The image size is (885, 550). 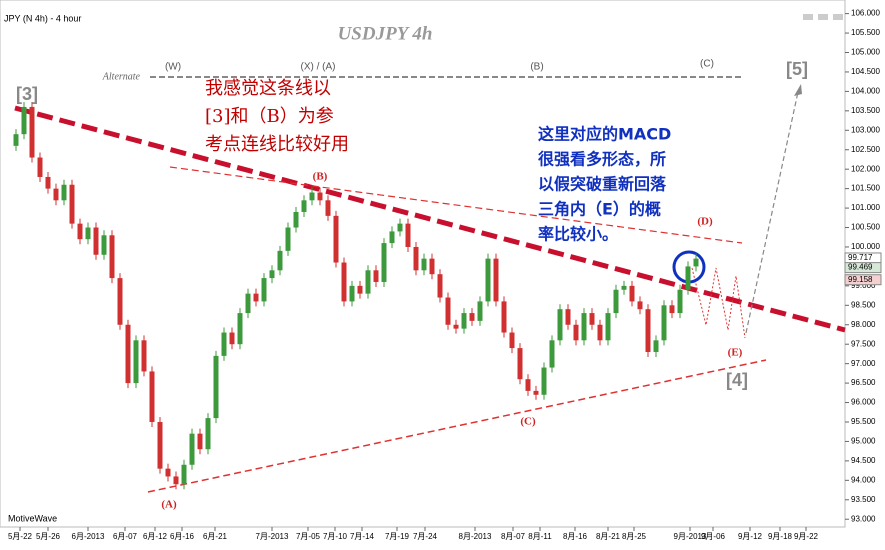 I want to click on triangle-upper, so click(x=456, y=205).